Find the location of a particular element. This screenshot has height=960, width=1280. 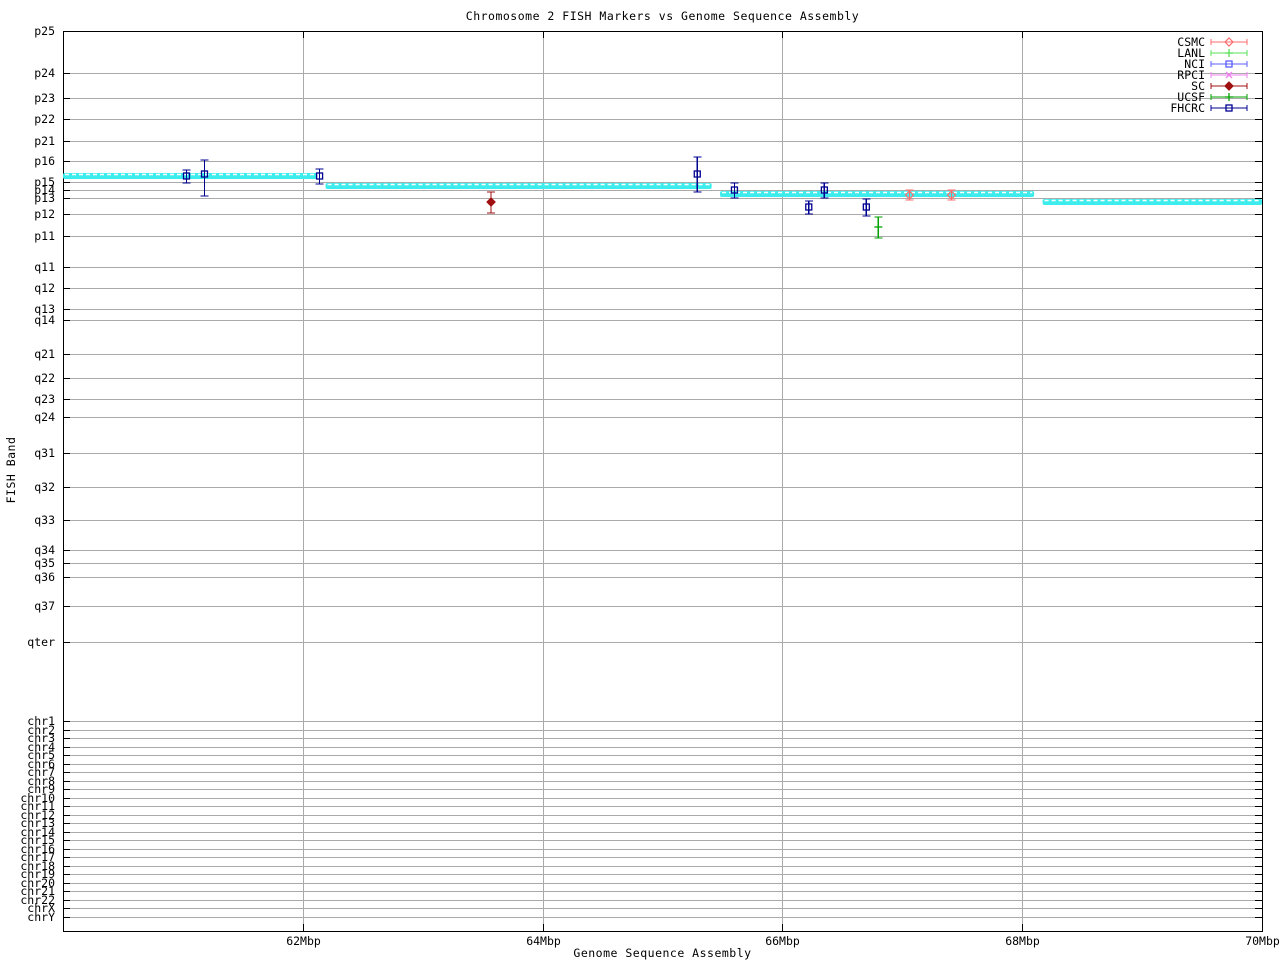

y-tick-label: q22 is located at coordinates (44, 378).